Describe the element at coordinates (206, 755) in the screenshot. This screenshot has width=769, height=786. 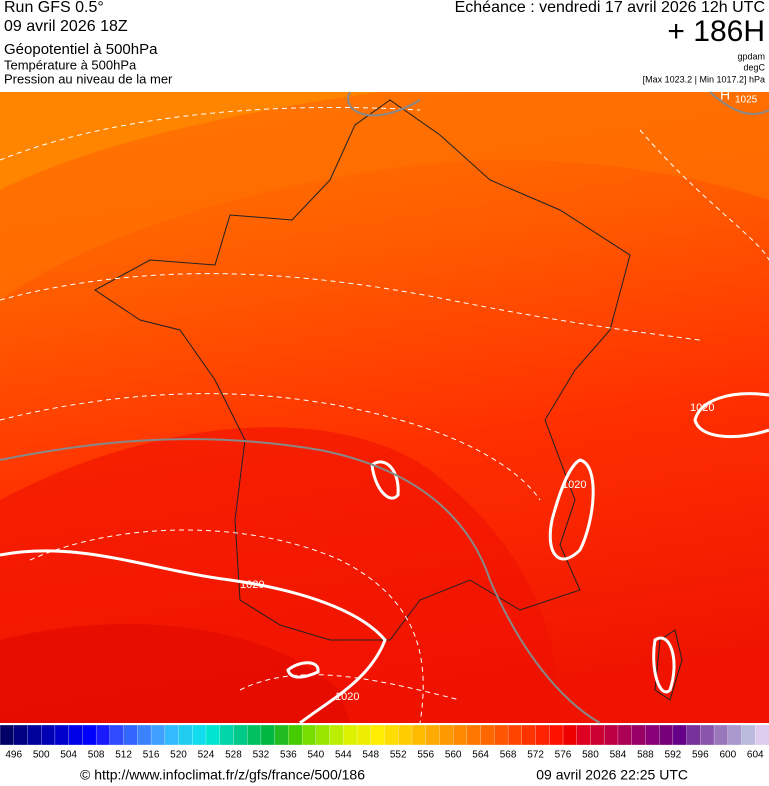
I see `scale-label: 524` at that location.